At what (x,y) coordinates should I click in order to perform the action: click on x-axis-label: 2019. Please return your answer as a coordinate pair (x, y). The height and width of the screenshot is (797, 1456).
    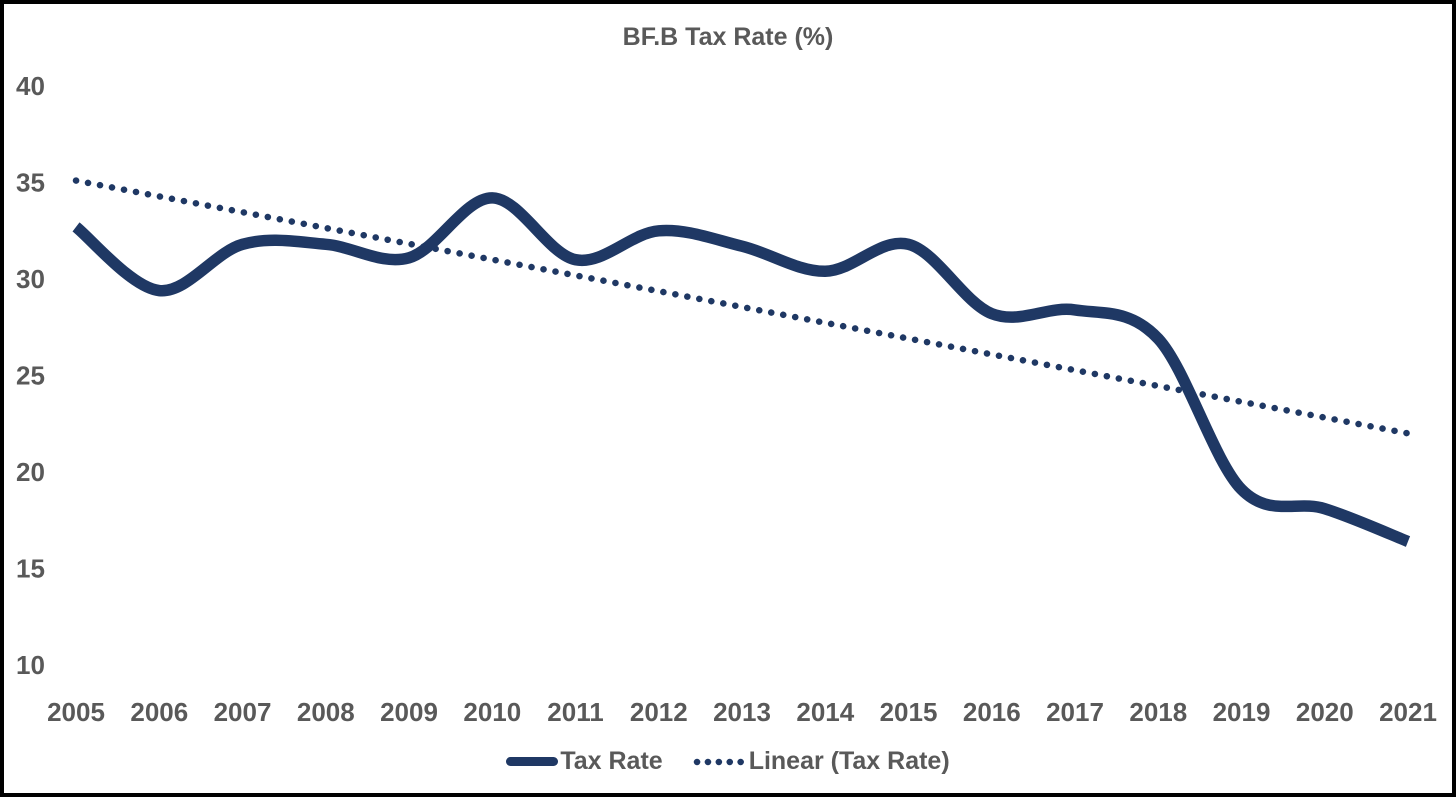
    Looking at the image, I should click on (1242, 712).